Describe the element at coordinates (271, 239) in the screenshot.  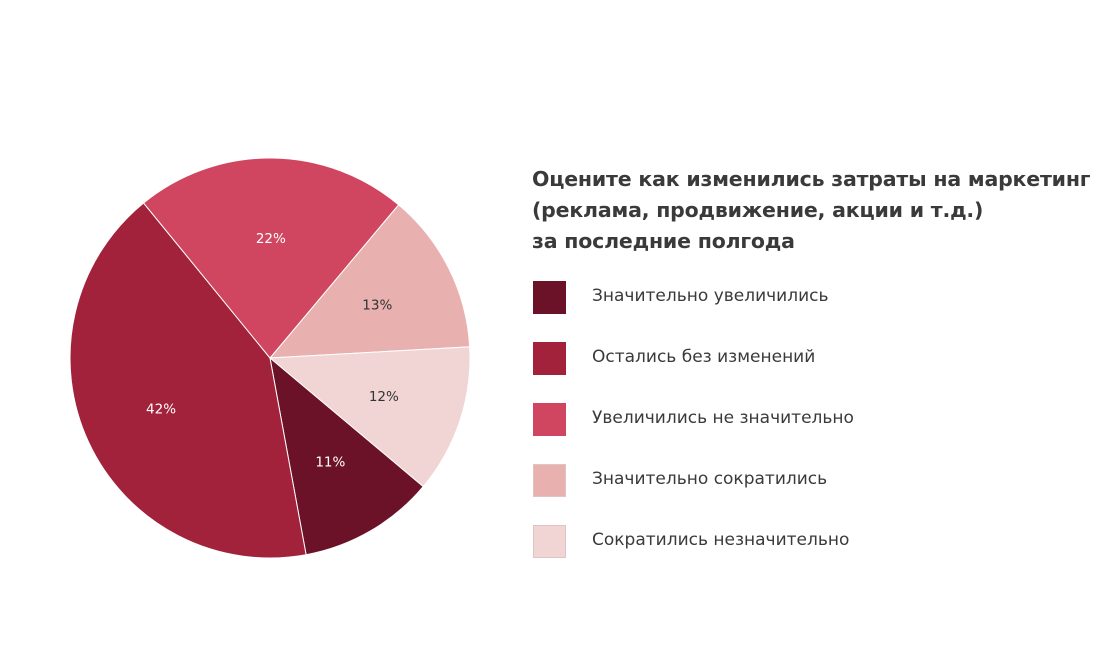
I see `slice-label: 22%` at that location.